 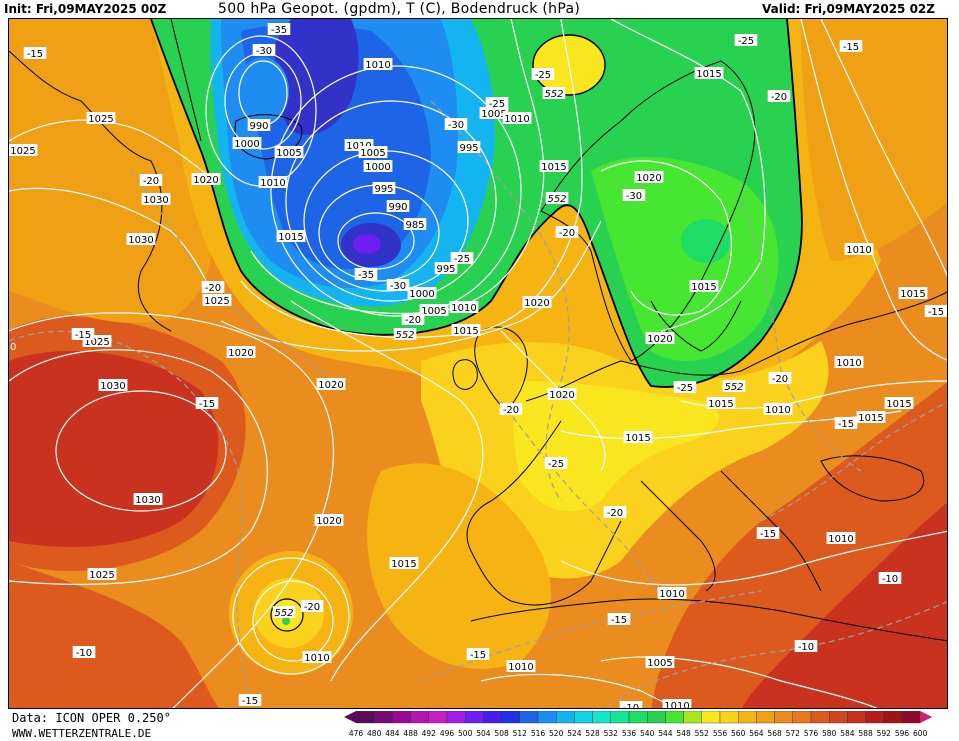 I want to click on geopotential-label: 552, so click(x=554, y=93).